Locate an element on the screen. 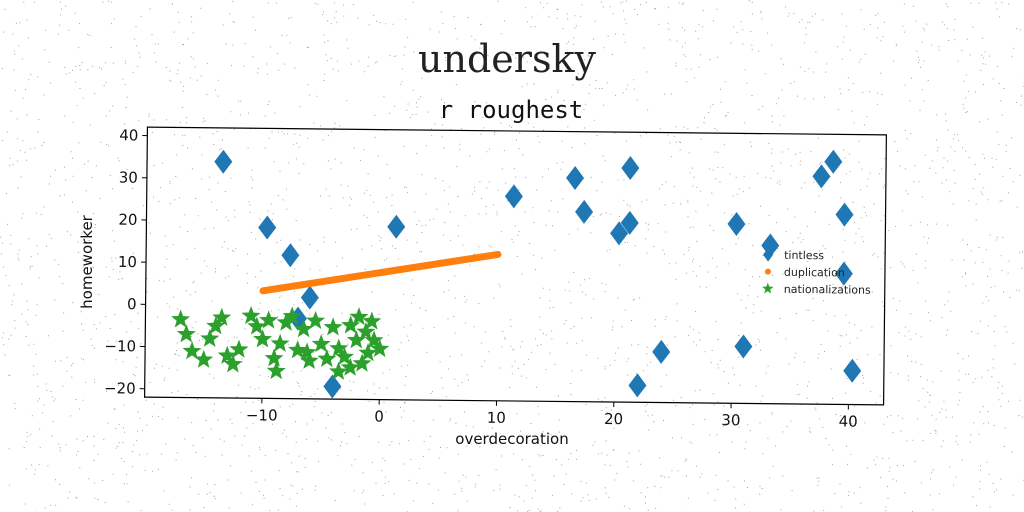 This screenshot has width=1024, height=512. chart-title: undersky is located at coordinates (507, 59).